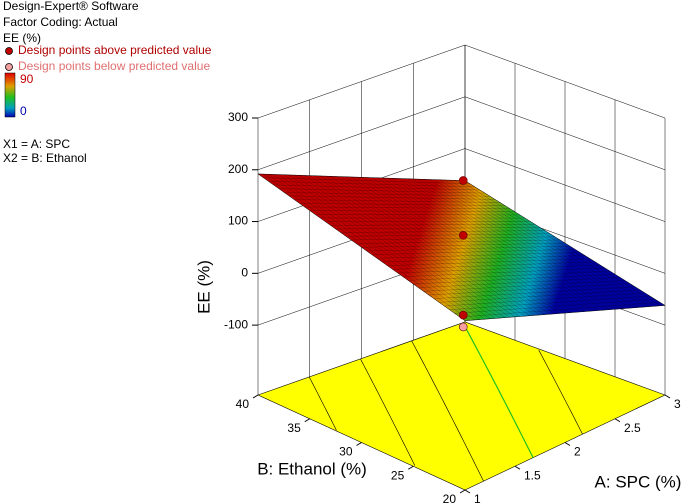  What do you see at coordinates (244, 272) in the screenshot?
I see `z-tick-label: 0` at bounding box center [244, 272].